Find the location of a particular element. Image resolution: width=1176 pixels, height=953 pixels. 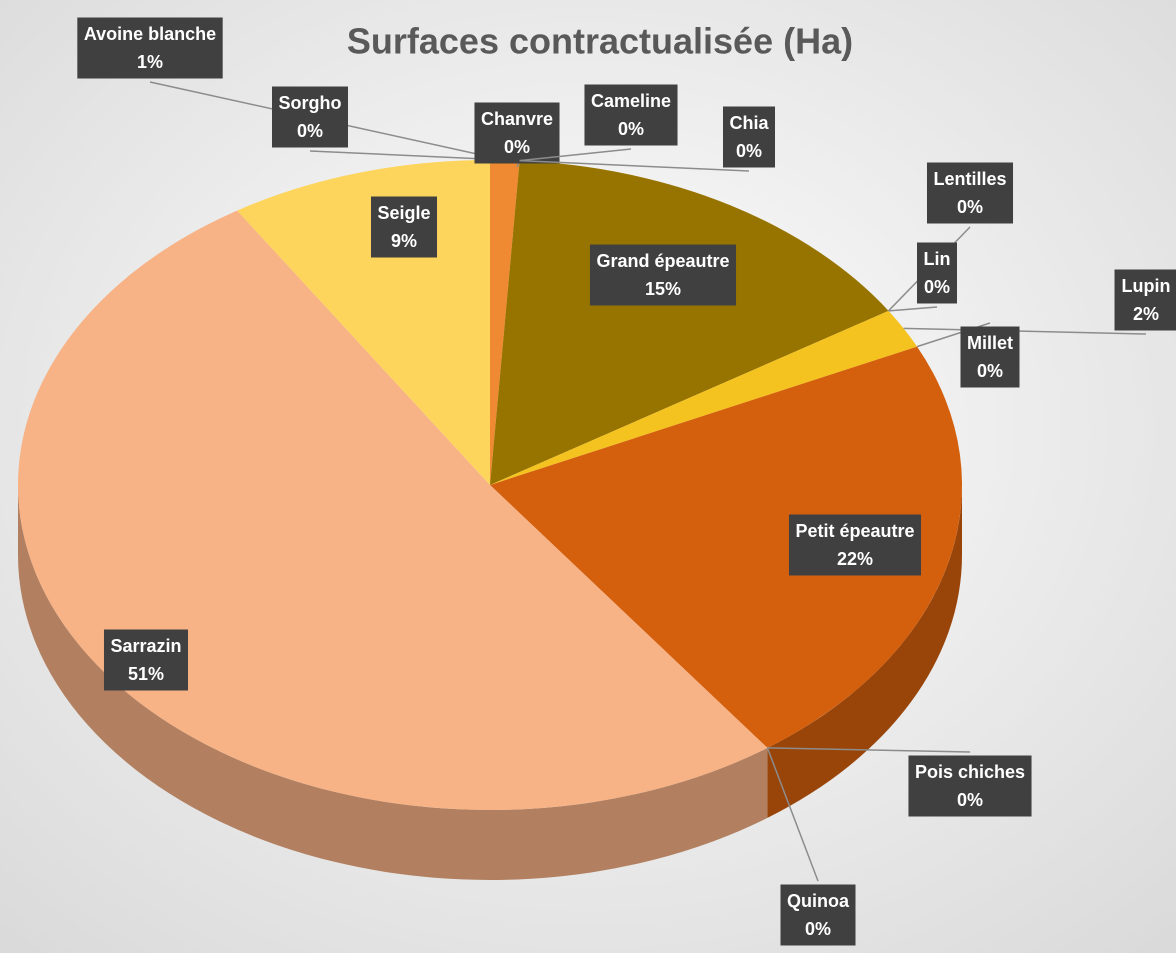

data-label: Pois chiches 0% is located at coordinates (899, 782).